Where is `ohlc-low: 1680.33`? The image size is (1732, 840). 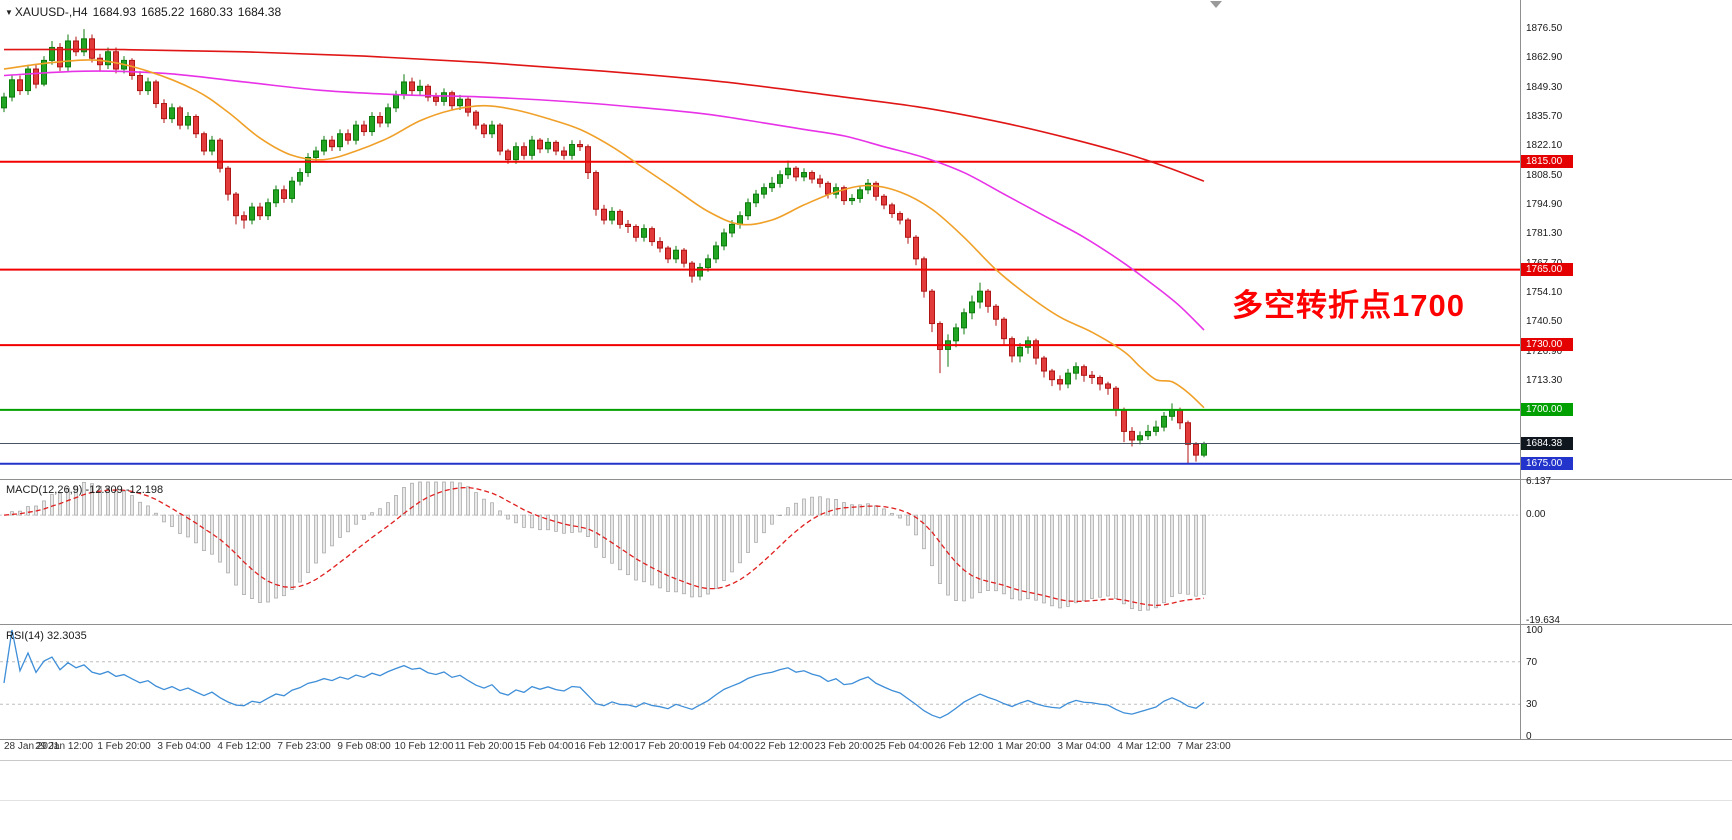
ohlc-low: 1680.33 is located at coordinates (211, 12).